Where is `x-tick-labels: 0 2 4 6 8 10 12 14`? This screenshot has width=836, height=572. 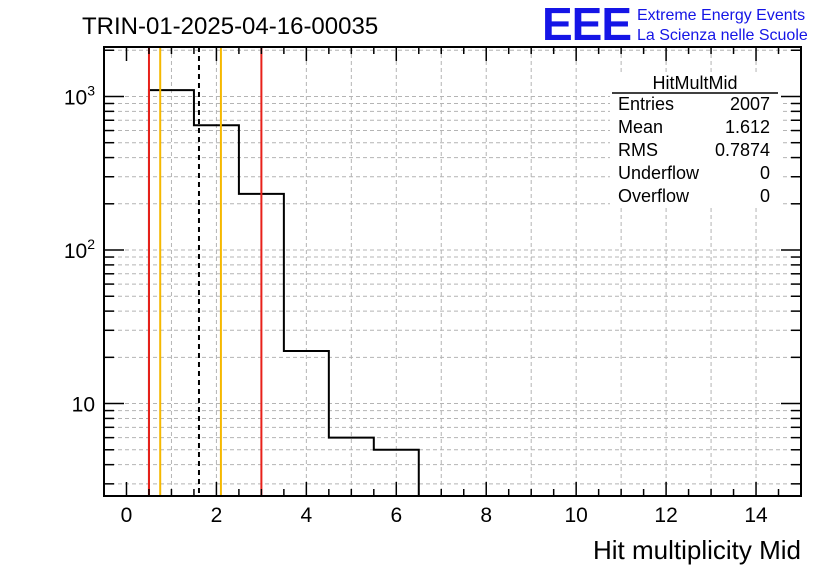 x-tick-labels: 0 2 4 6 8 10 12 14 is located at coordinates (444, 515).